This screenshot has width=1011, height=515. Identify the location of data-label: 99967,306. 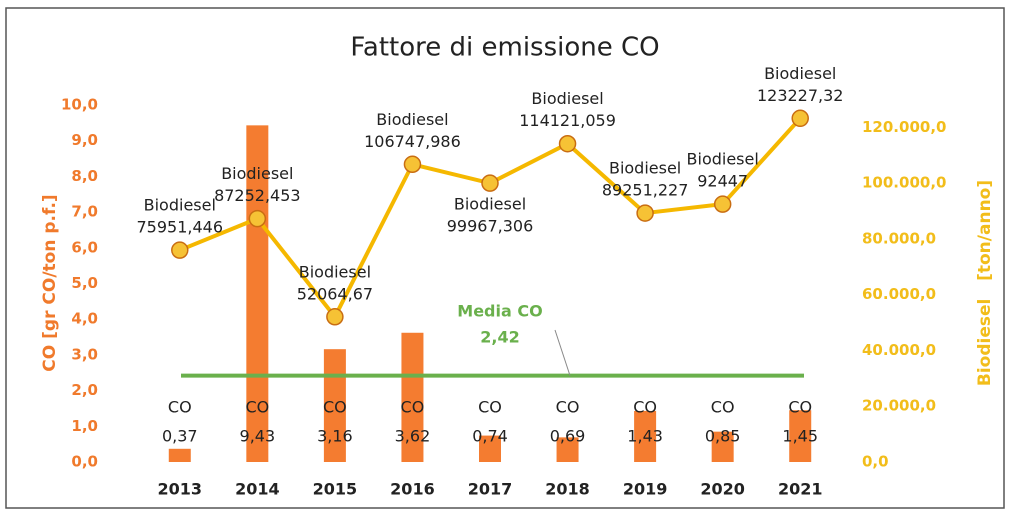
(490, 226).